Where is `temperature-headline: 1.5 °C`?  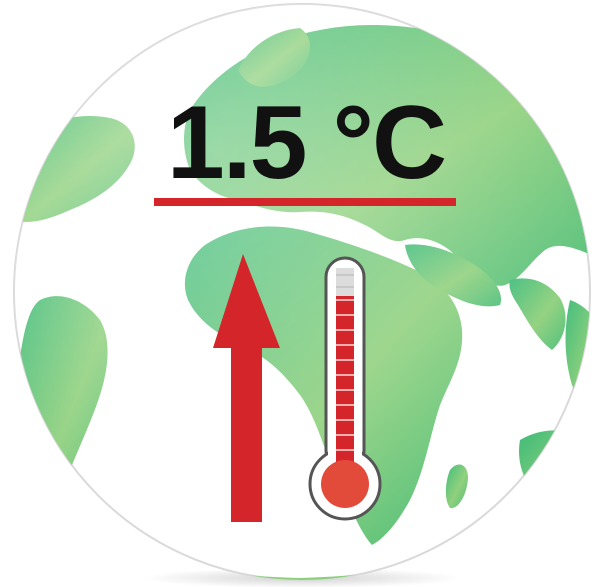
temperature-headline: 1.5 °C is located at coordinates (306, 143).